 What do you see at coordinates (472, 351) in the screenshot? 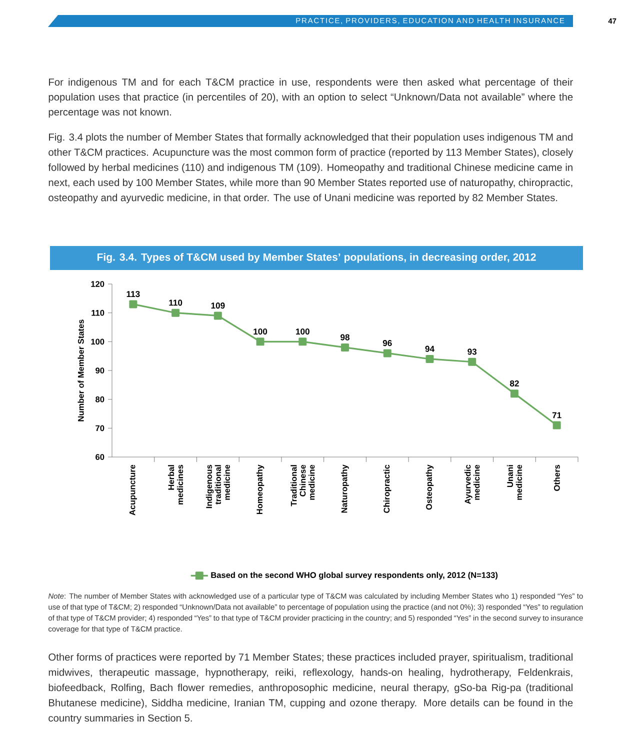
I see `data-label: 93` at bounding box center [472, 351].